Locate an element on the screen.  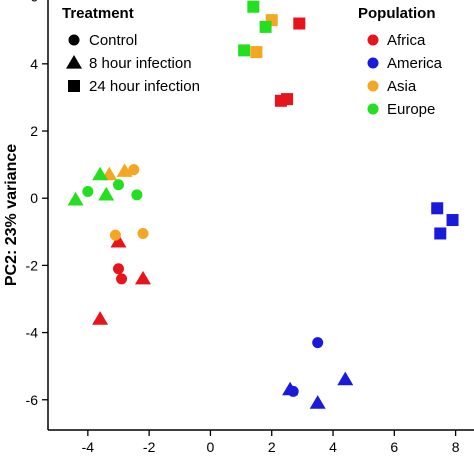
y-tick-label: 6 is located at coordinates (34, 2).